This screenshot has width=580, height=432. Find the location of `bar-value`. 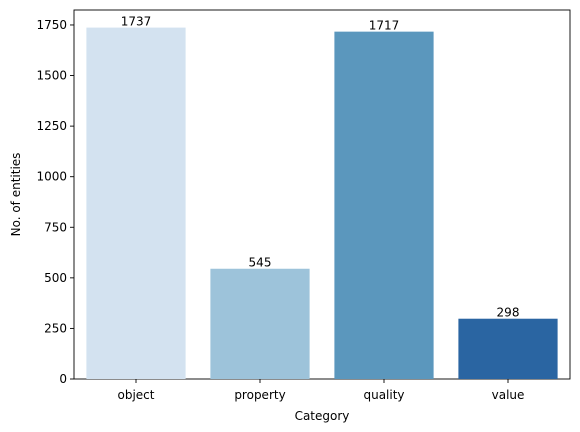

bar-value is located at coordinates (508, 348).